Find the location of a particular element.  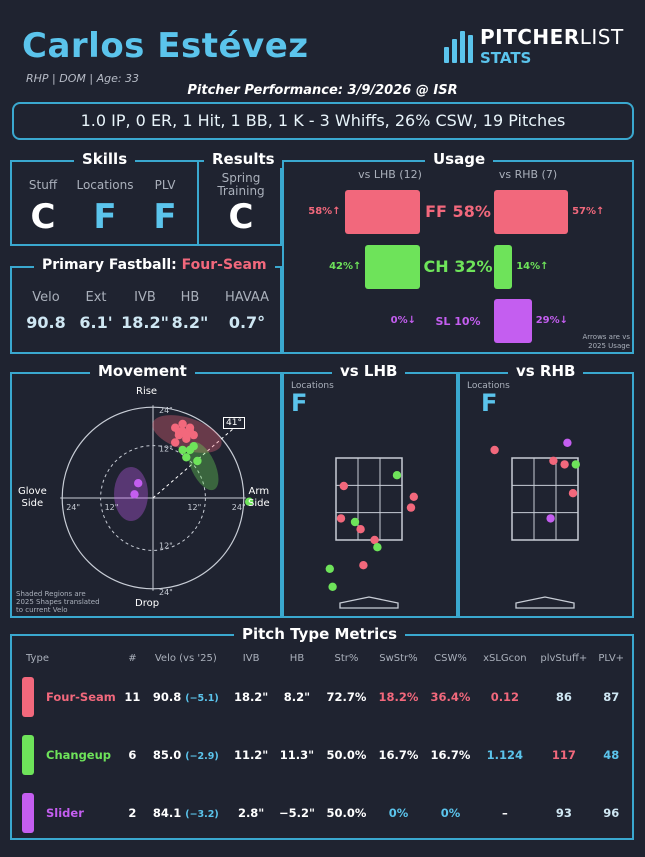

fastball-value-1: 6.1' is located at coordinates (96, 322).